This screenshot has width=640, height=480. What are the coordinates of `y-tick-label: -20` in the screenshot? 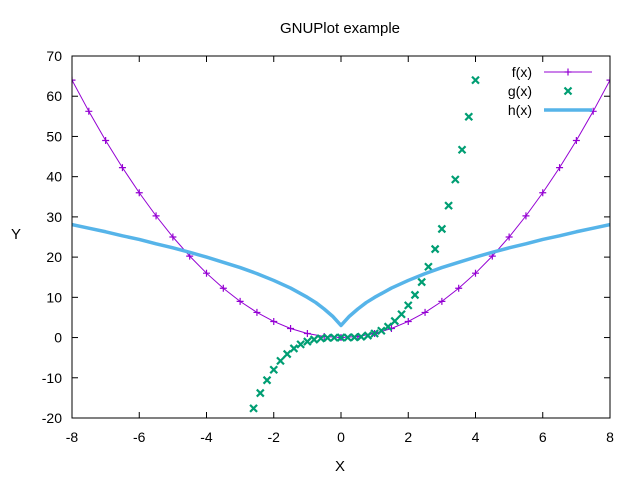 It's located at (52, 418).